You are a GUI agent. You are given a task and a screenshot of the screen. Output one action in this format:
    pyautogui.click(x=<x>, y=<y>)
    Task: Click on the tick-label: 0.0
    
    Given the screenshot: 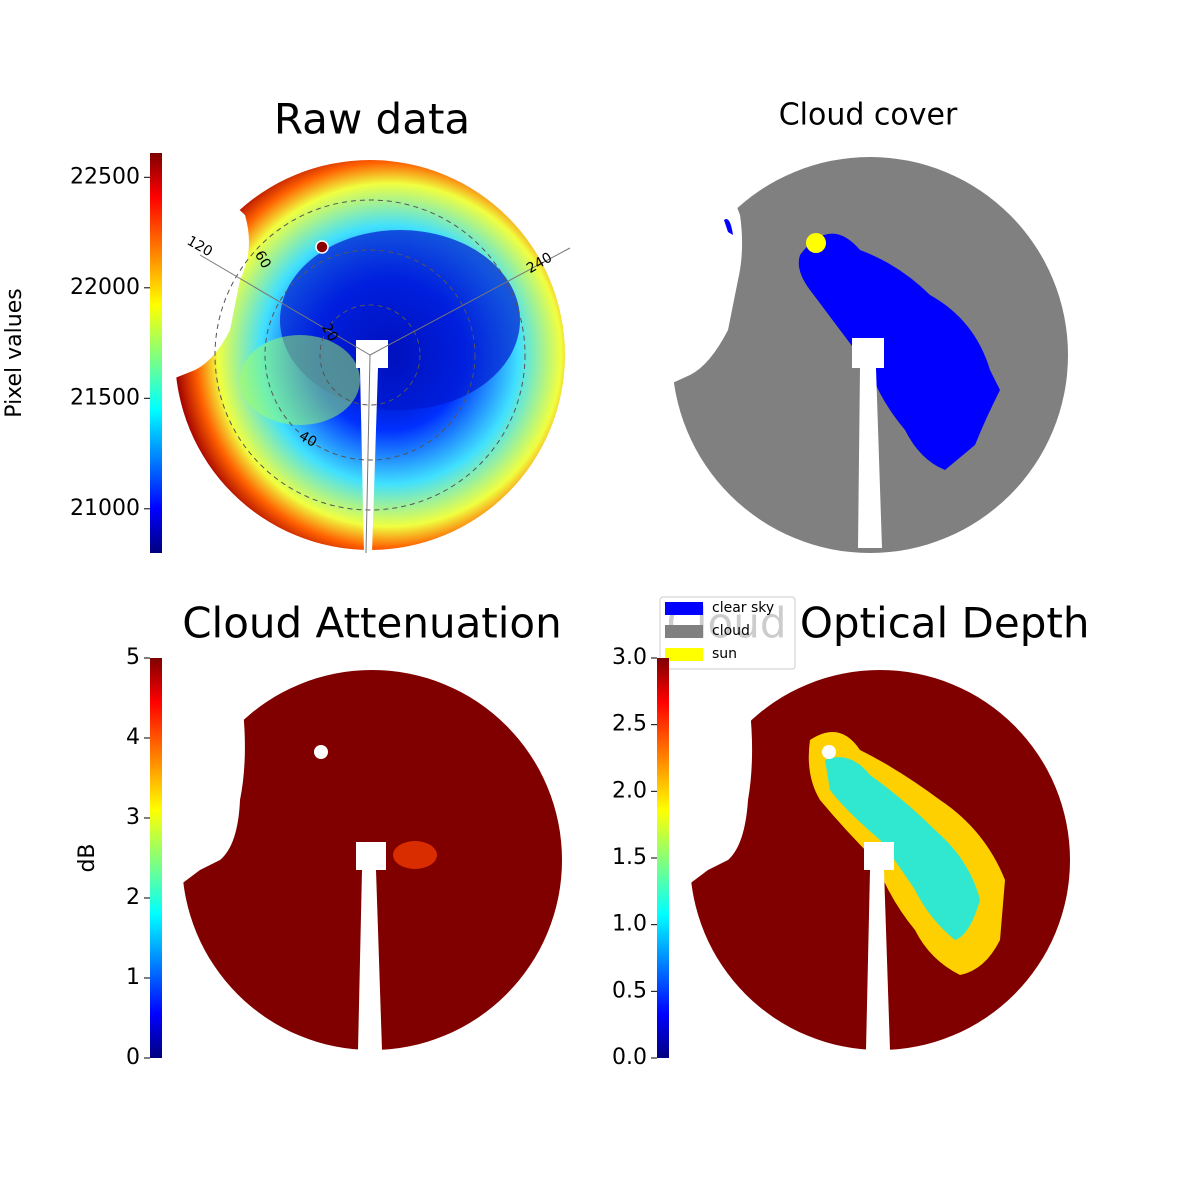 What is the action you would take?
    pyautogui.click(x=629, y=1057)
    